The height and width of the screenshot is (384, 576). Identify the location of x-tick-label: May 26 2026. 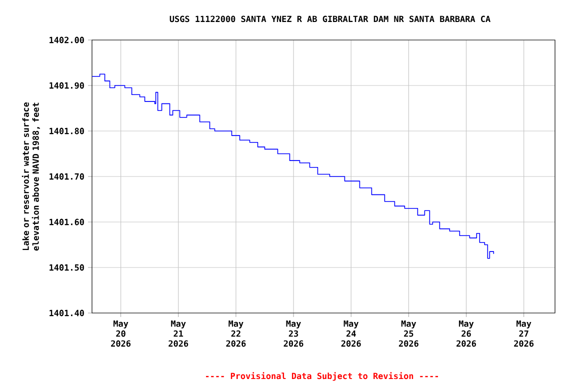
(466, 333).